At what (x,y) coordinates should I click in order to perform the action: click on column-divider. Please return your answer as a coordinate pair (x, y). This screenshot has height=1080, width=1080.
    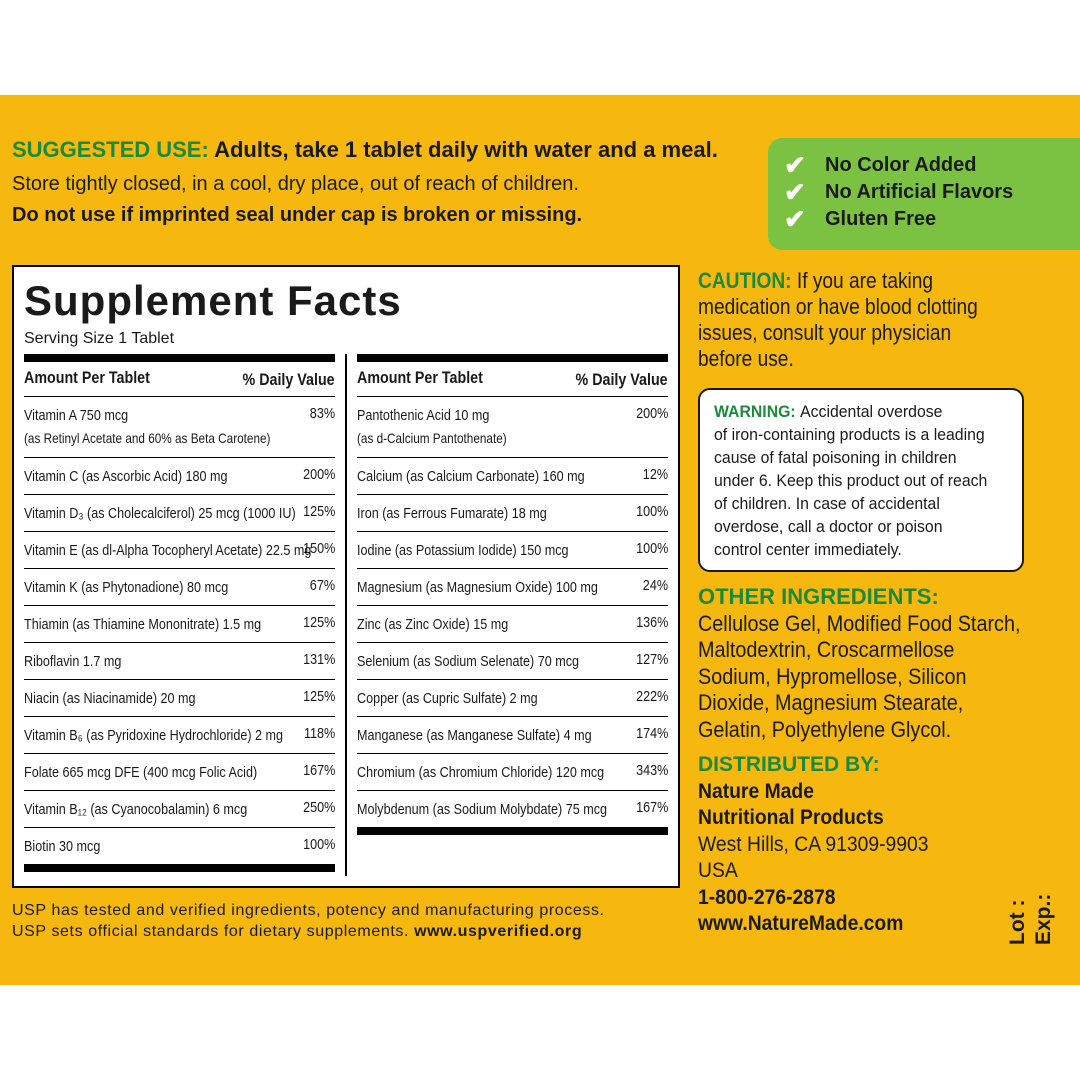
    Looking at the image, I should click on (346, 615).